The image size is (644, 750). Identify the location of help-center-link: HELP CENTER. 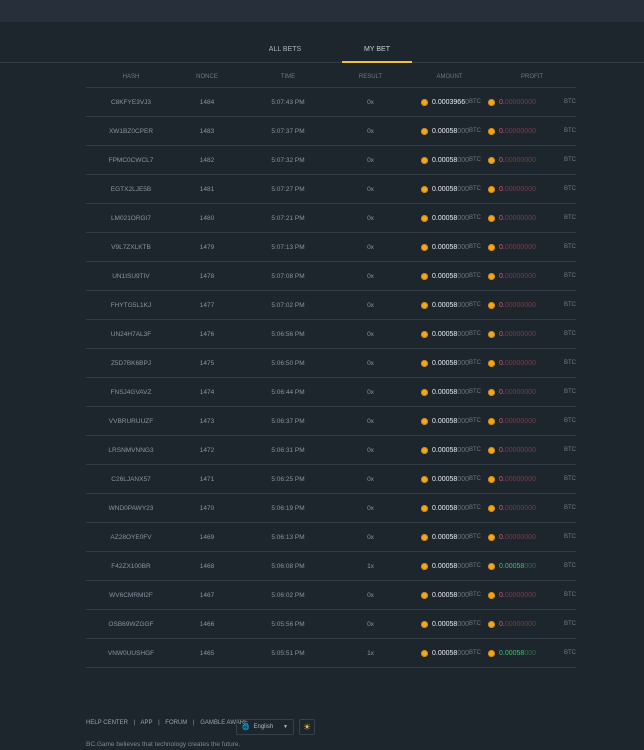
(107, 723).